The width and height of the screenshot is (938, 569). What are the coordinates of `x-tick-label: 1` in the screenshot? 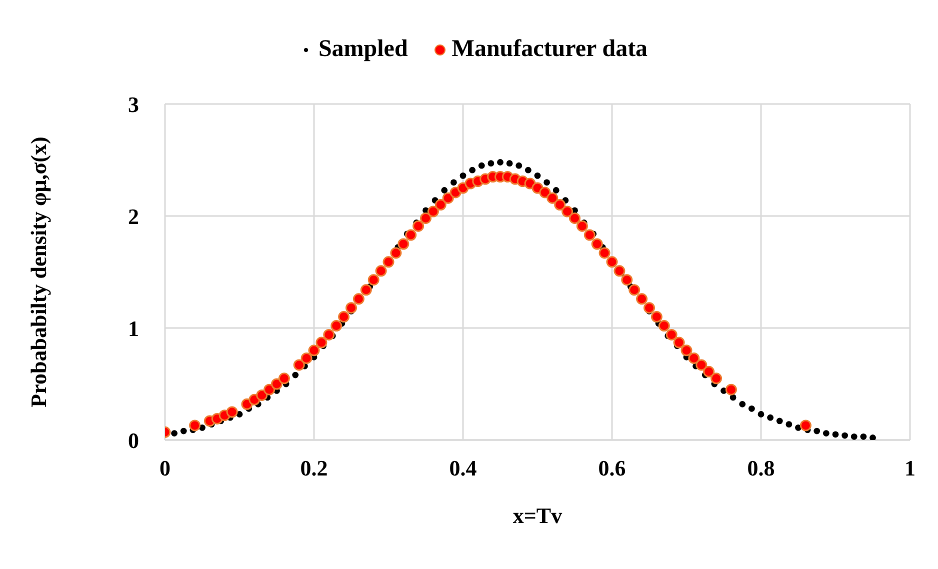 It's located at (910, 468).